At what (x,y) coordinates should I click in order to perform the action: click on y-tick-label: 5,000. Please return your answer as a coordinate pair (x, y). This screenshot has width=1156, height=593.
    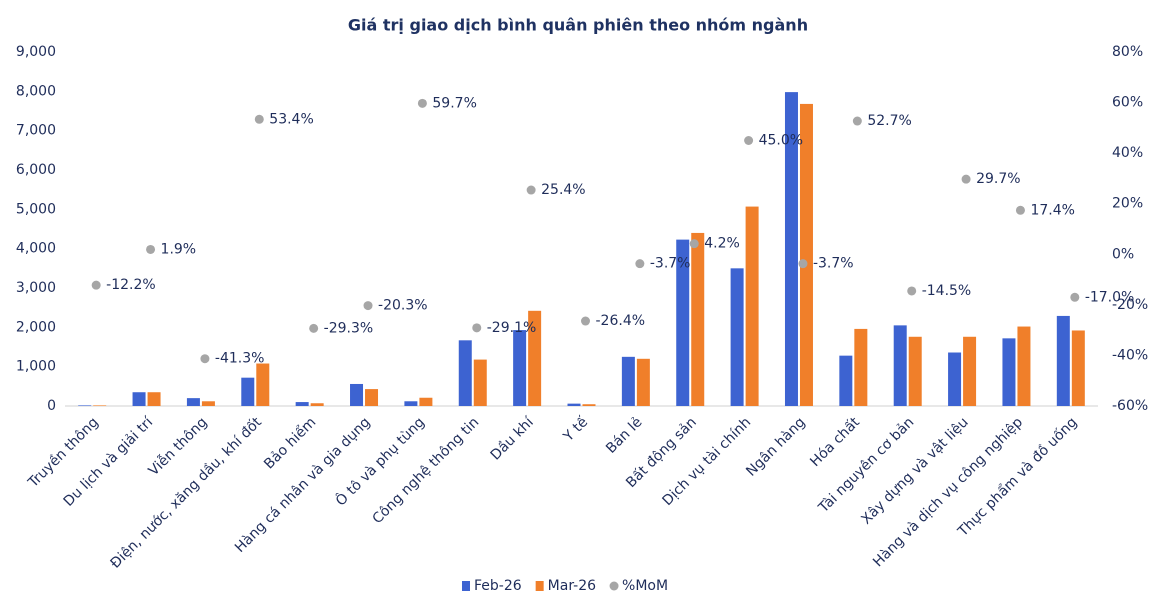
    Looking at the image, I should click on (36, 209).